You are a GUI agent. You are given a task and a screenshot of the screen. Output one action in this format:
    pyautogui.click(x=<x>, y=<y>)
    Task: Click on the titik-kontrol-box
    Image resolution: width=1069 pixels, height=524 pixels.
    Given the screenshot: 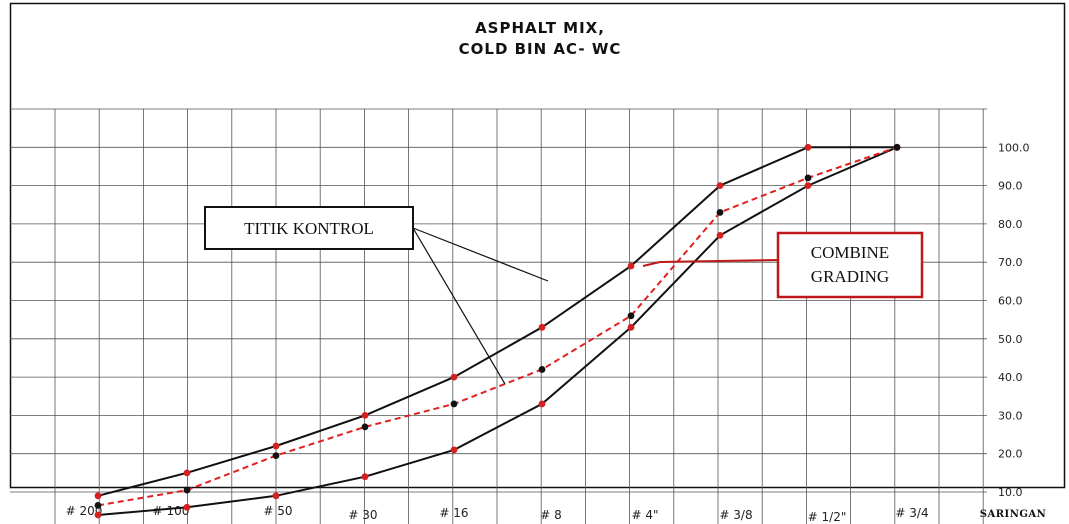 What is the action you would take?
    pyautogui.click(x=309, y=228)
    